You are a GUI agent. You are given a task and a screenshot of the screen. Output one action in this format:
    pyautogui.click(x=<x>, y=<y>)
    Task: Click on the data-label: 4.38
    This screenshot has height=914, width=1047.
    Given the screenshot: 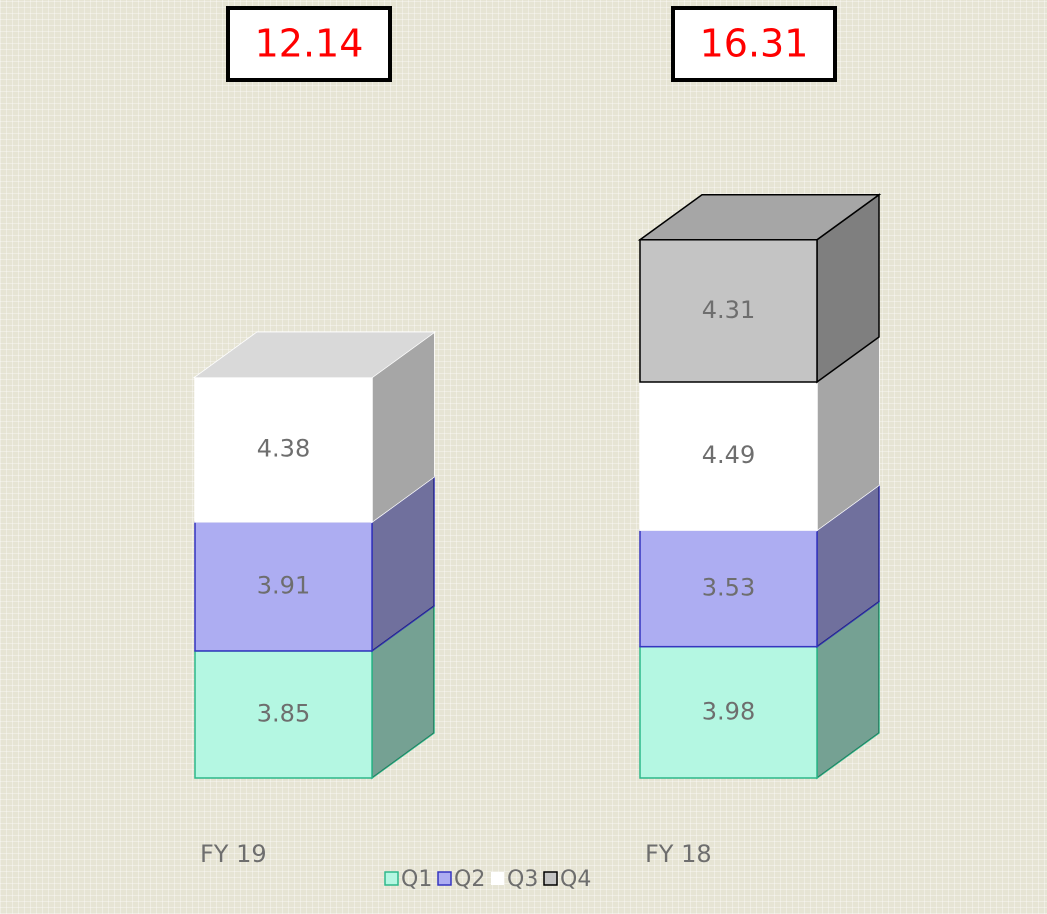 What is the action you would take?
    pyautogui.click(x=283, y=449)
    